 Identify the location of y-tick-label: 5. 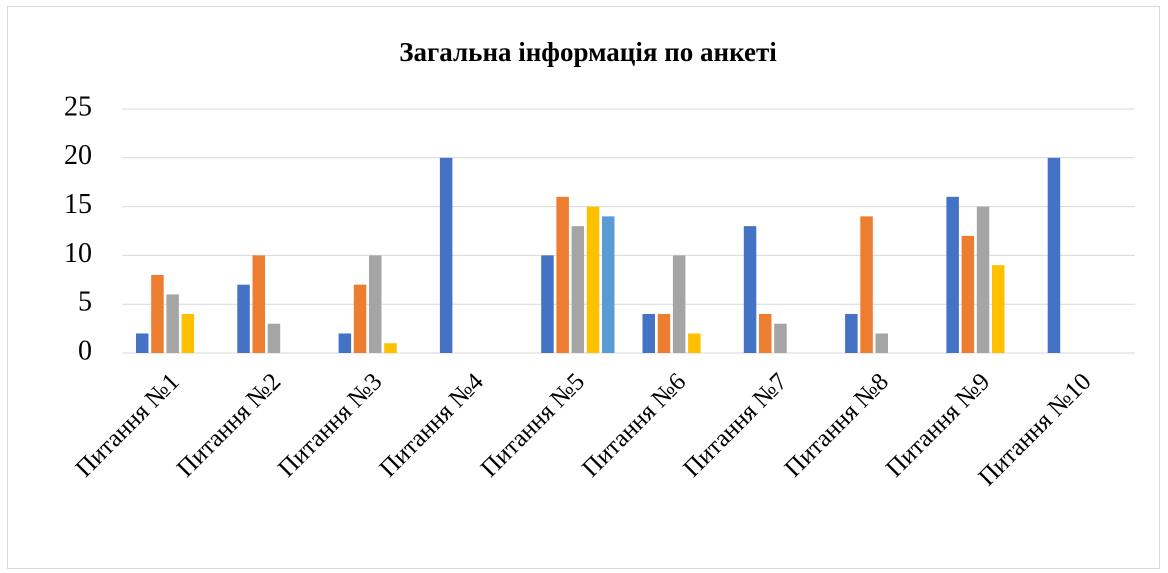
(85, 302).